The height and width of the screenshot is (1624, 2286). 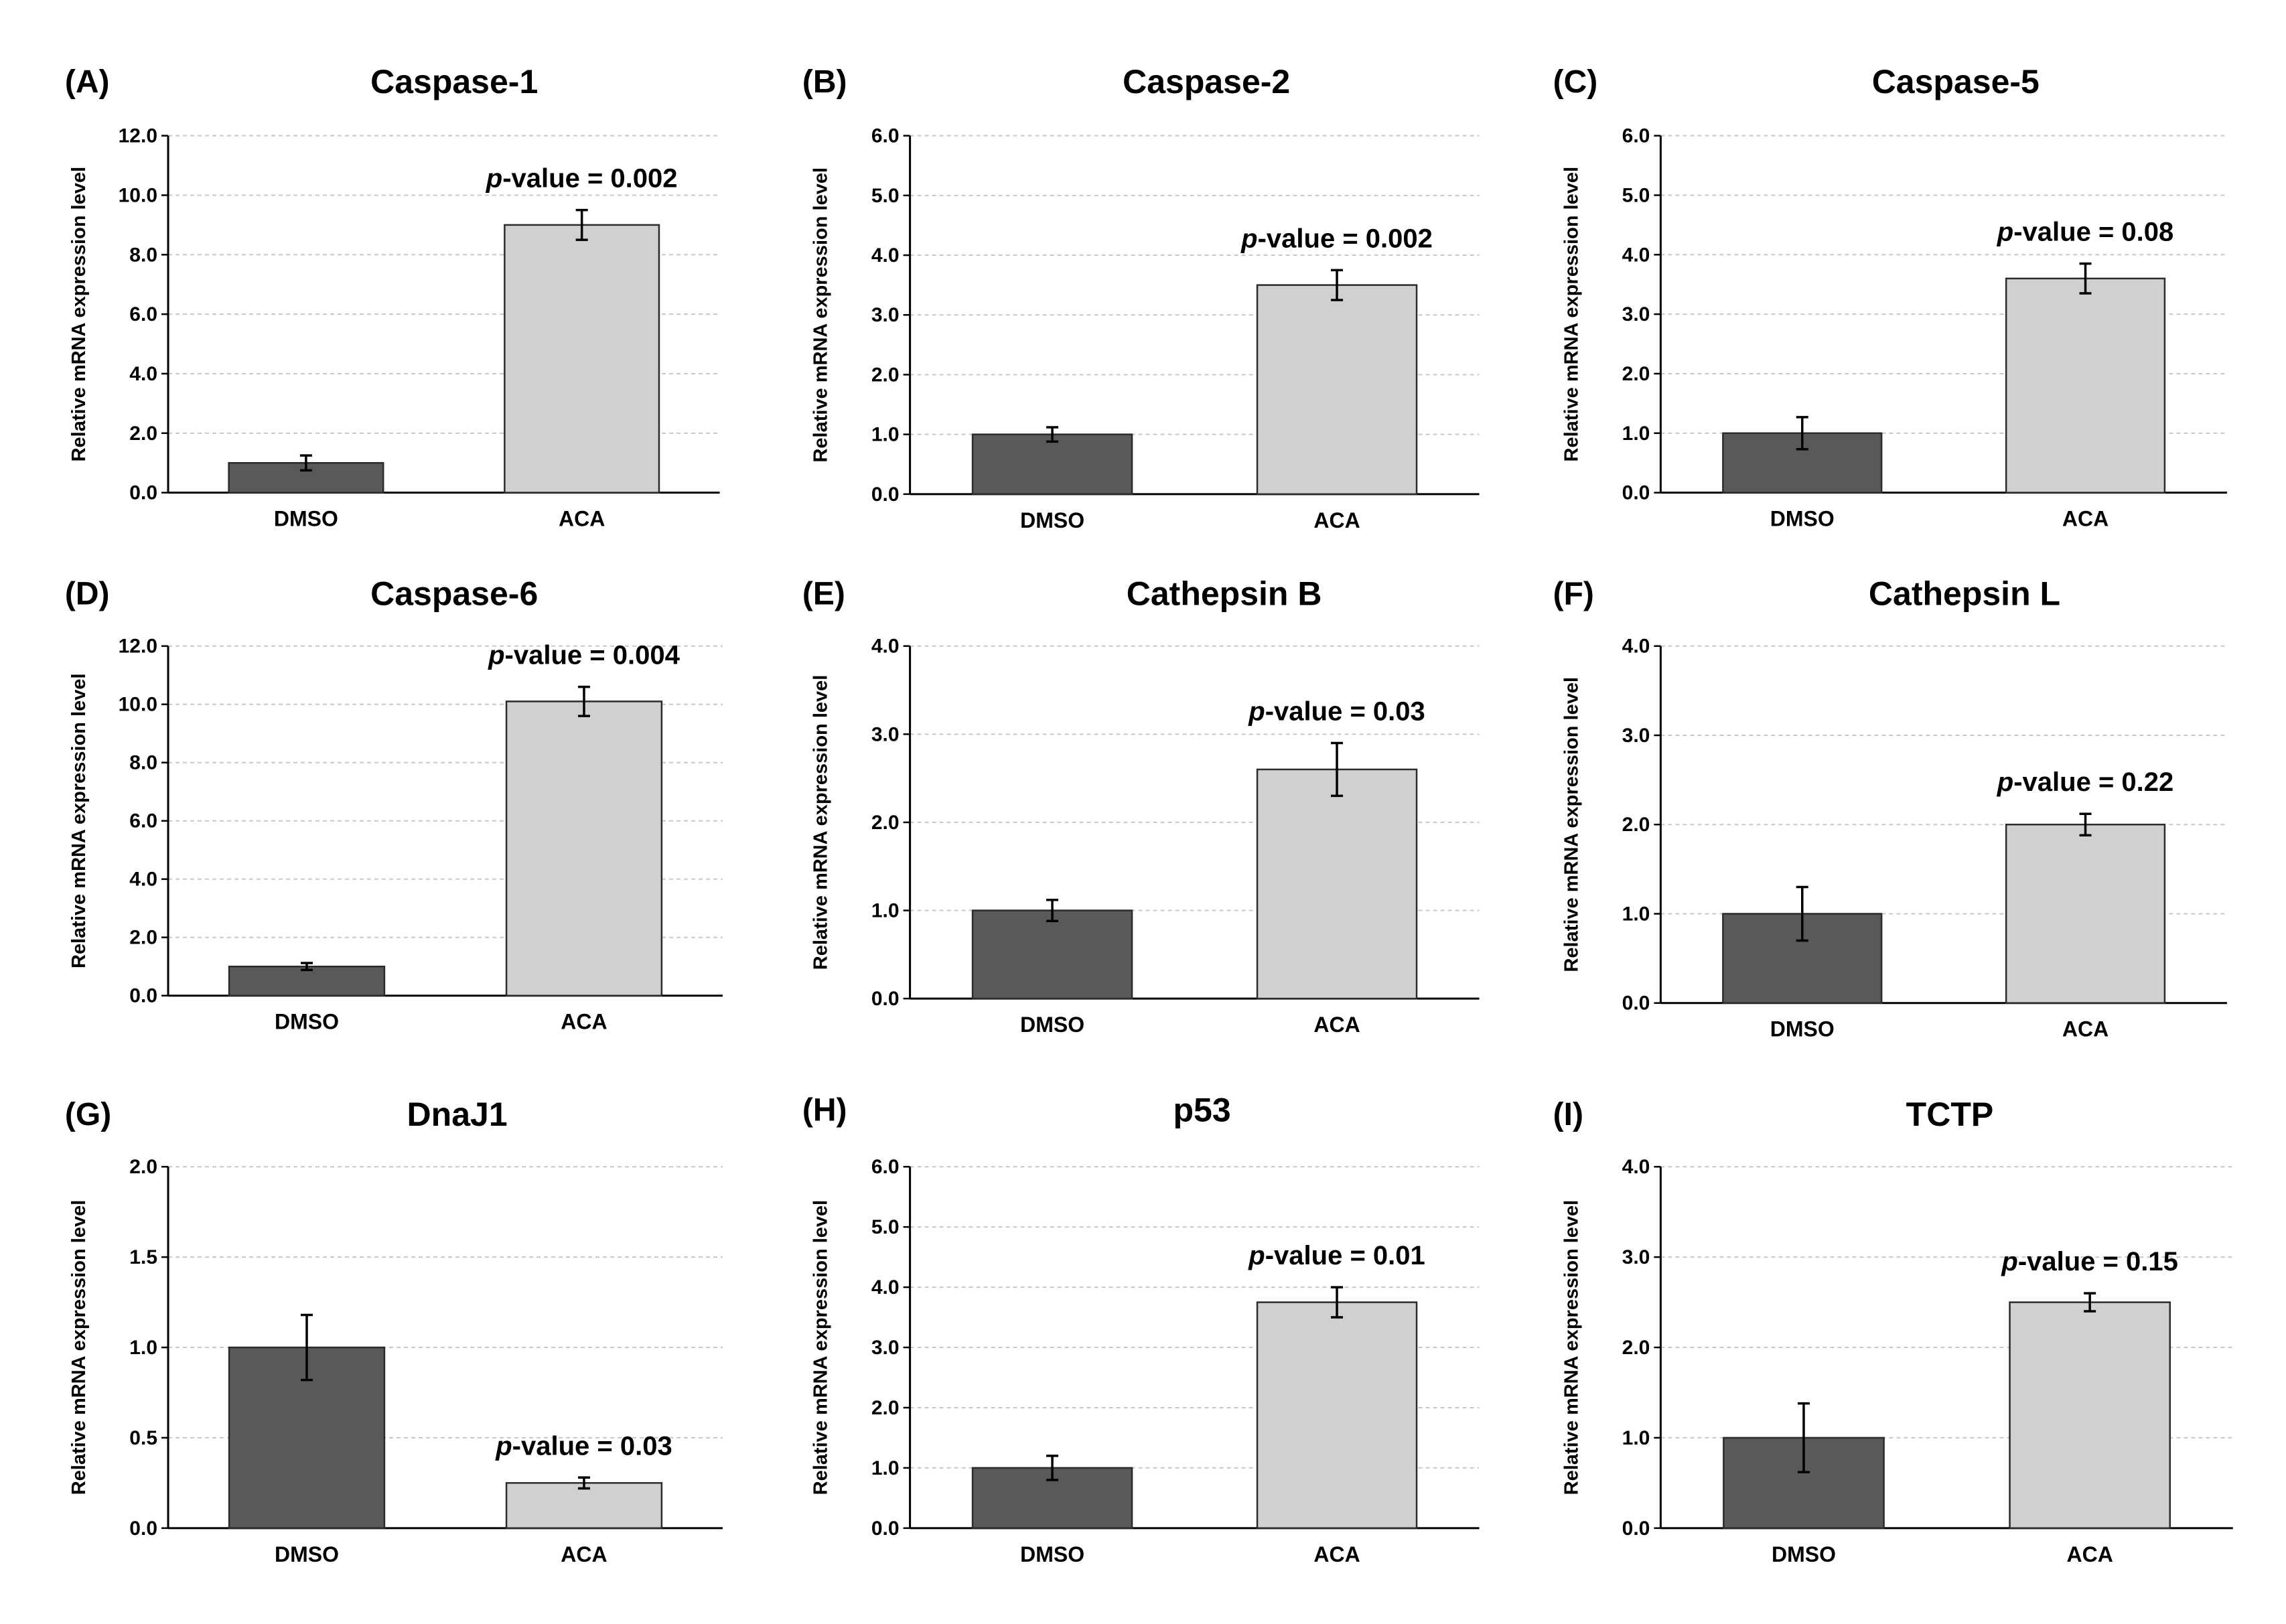 I want to click on p-value-text: -value = 0.15, so click(x=2098, y=1261).